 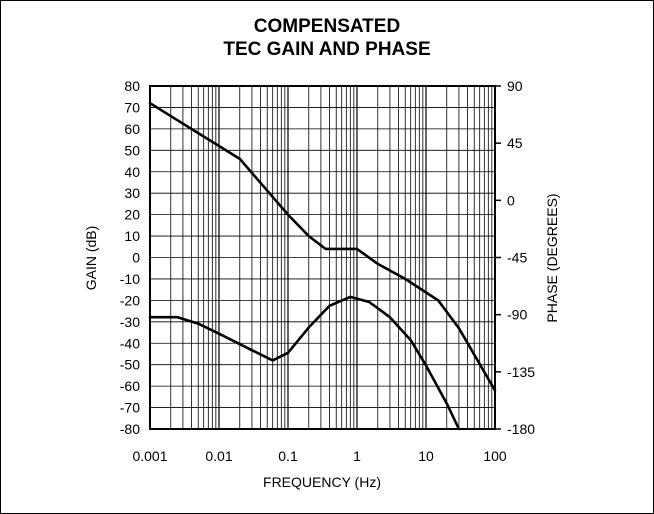 I want to click on y2-tick-label: 0, so click(x=511, y=200).